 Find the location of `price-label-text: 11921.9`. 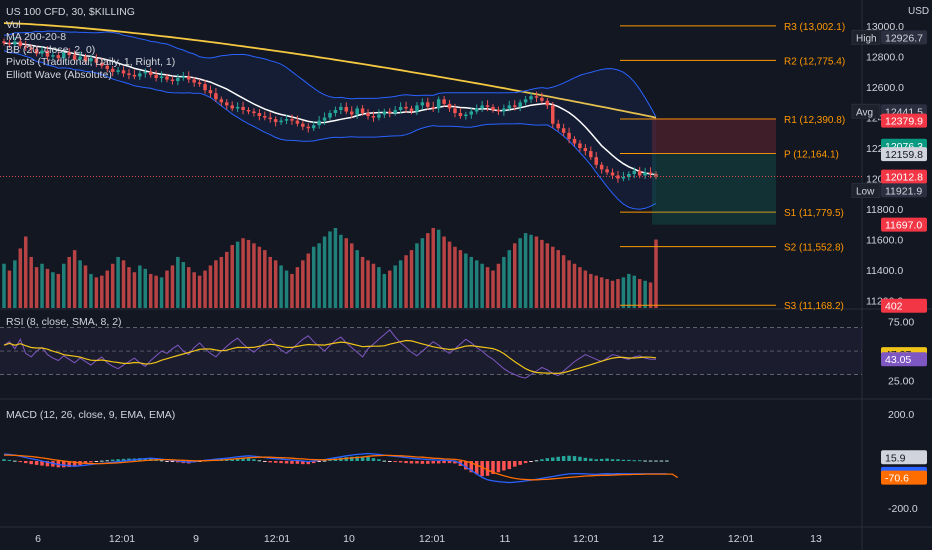

price-label-text: 11921.9 is located at coordinates (903, 191).